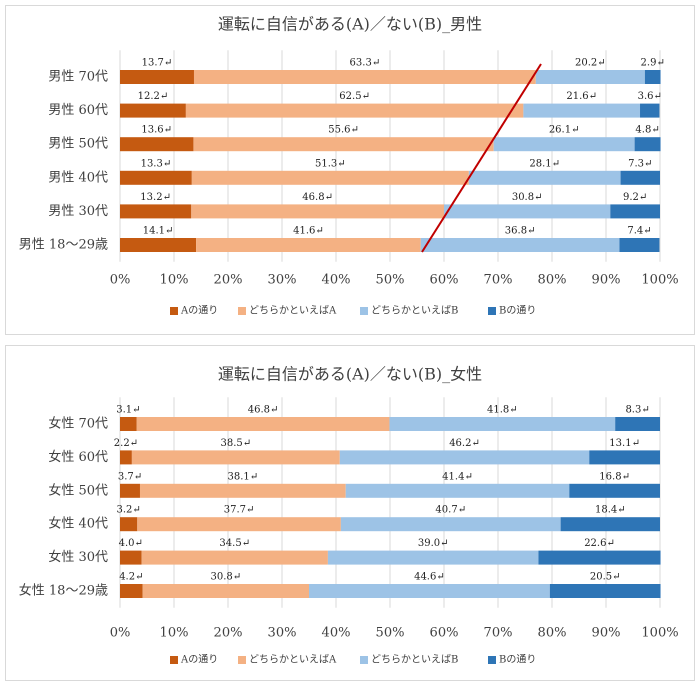 The width and height of the screenshot is (700, 687). What do you see at coordinates (156, 163) in the screenshot?
I see `data-label: 13.3↵` at bounding box center [156, 163].